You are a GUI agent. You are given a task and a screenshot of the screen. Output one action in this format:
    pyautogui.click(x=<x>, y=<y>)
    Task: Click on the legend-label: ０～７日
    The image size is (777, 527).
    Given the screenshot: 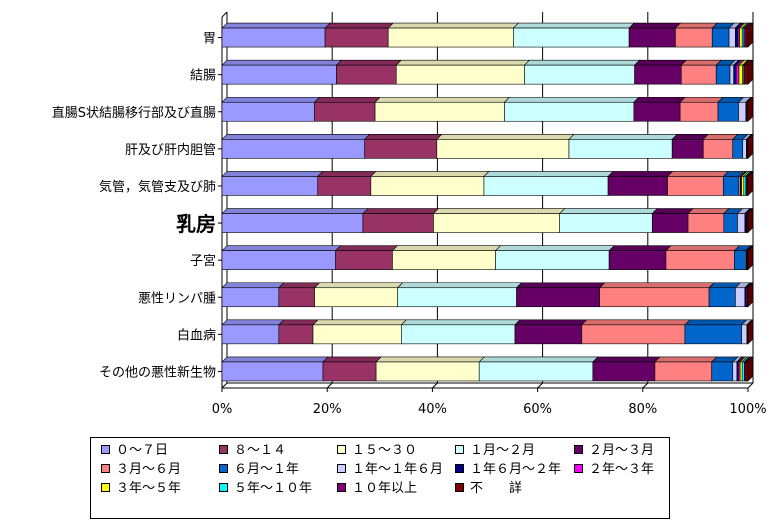 What is the action you would take?
    pyautogui.click(x=142, y=450)
    